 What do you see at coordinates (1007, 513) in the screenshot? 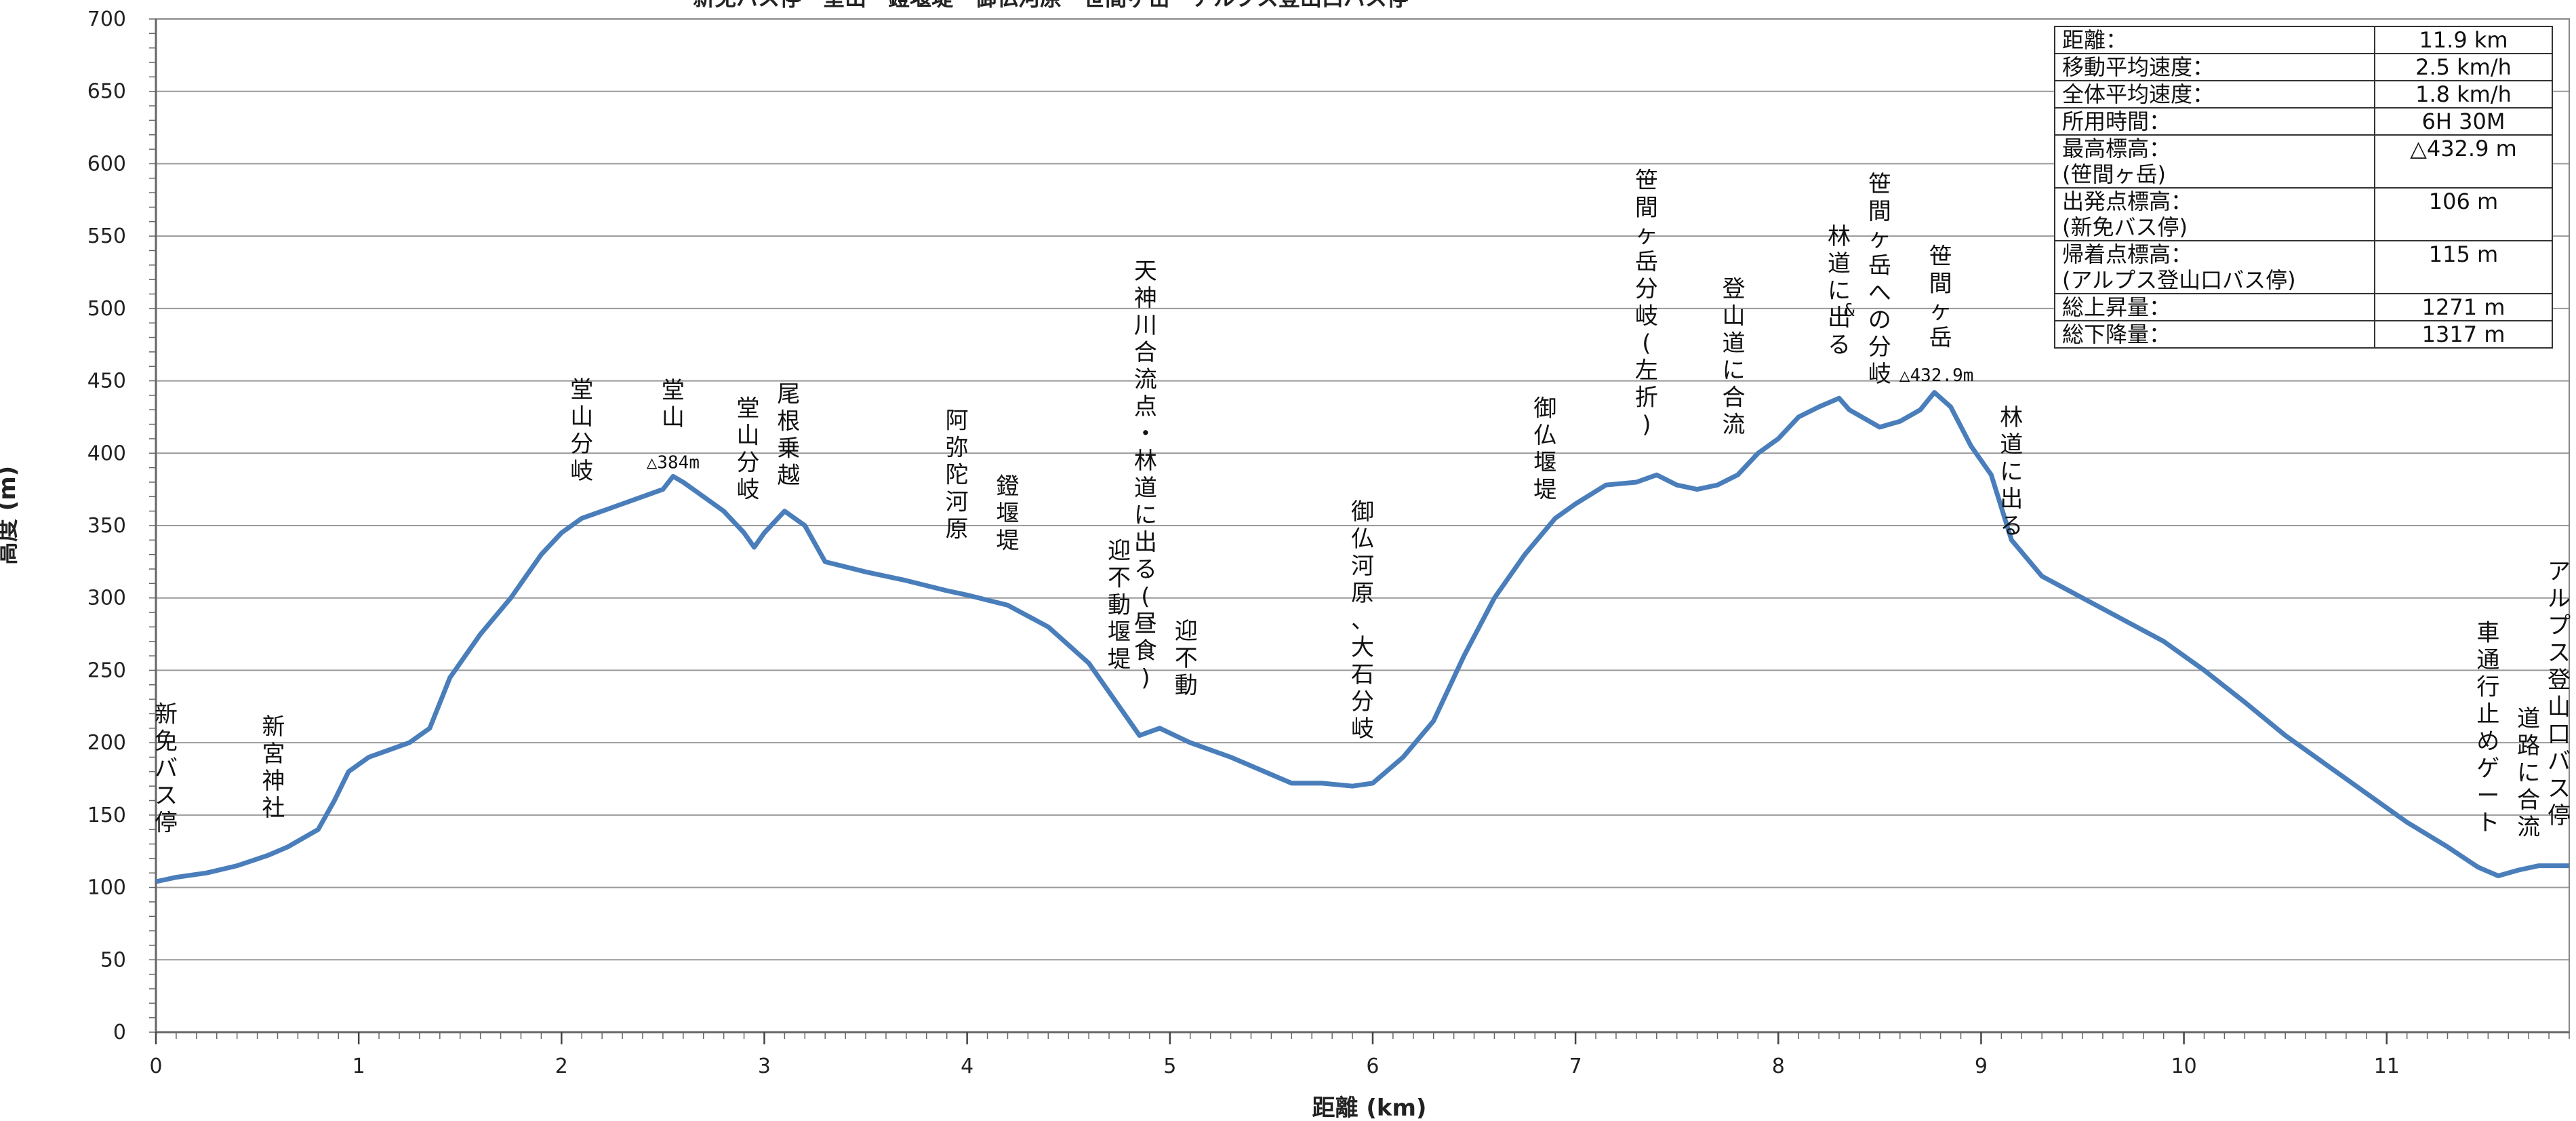
I see `annotation-label: 鐙堰堤` at bounding box center [1007, 513].